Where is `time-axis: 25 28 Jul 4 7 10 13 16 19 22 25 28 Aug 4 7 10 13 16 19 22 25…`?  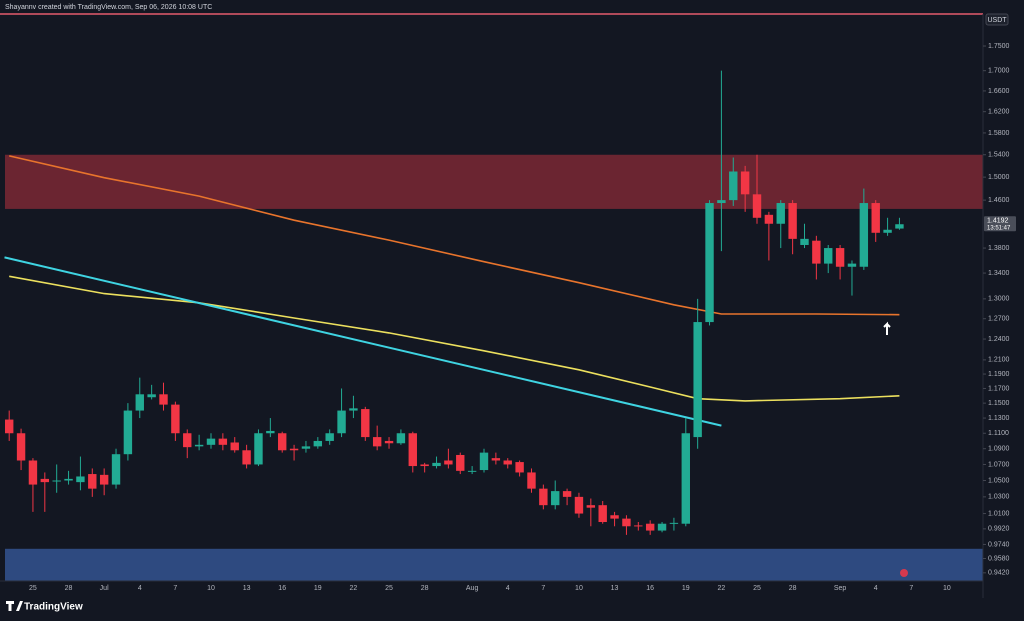
time-axis: 25 28 Jul 4 7 10 13 16 19 22 25 28 Aug 4 7 10 13 16 19 22 25… is located at coordinates (490, 588).